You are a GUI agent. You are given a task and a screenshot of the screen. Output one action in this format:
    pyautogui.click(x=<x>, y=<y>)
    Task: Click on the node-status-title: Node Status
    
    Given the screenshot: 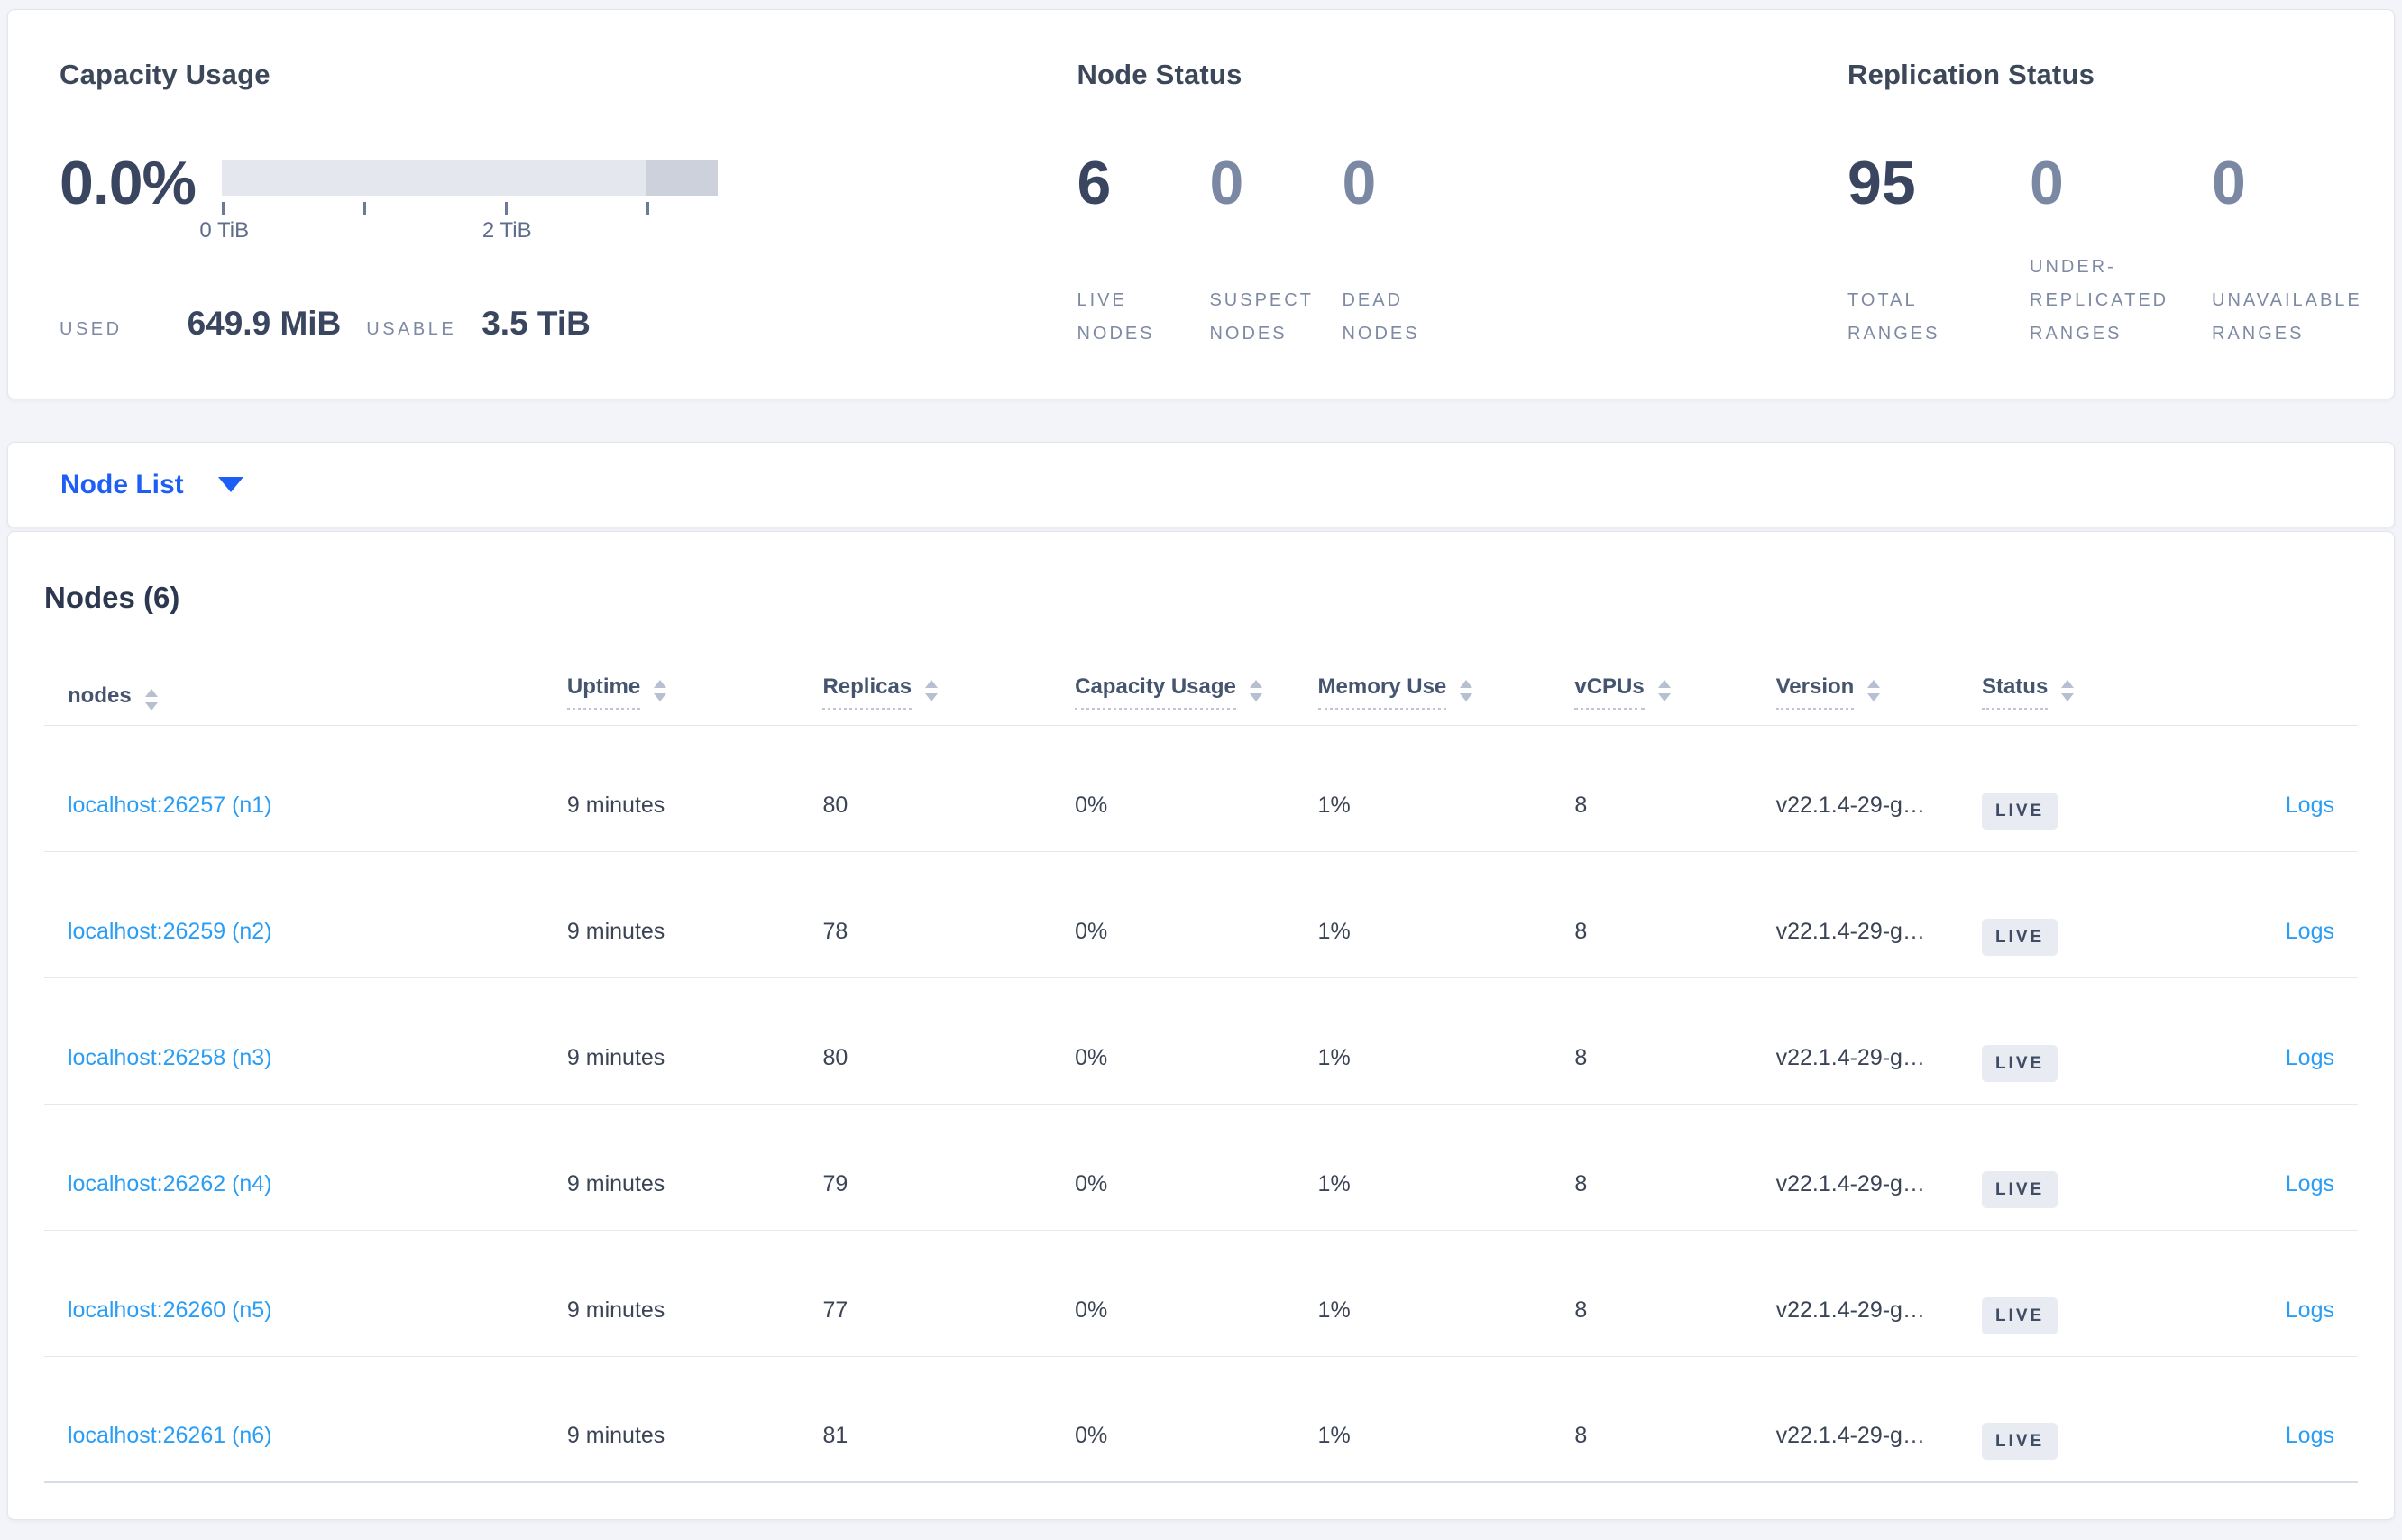 What is the action you would take?
    pyautogui.click(x=1159, y=74)
    